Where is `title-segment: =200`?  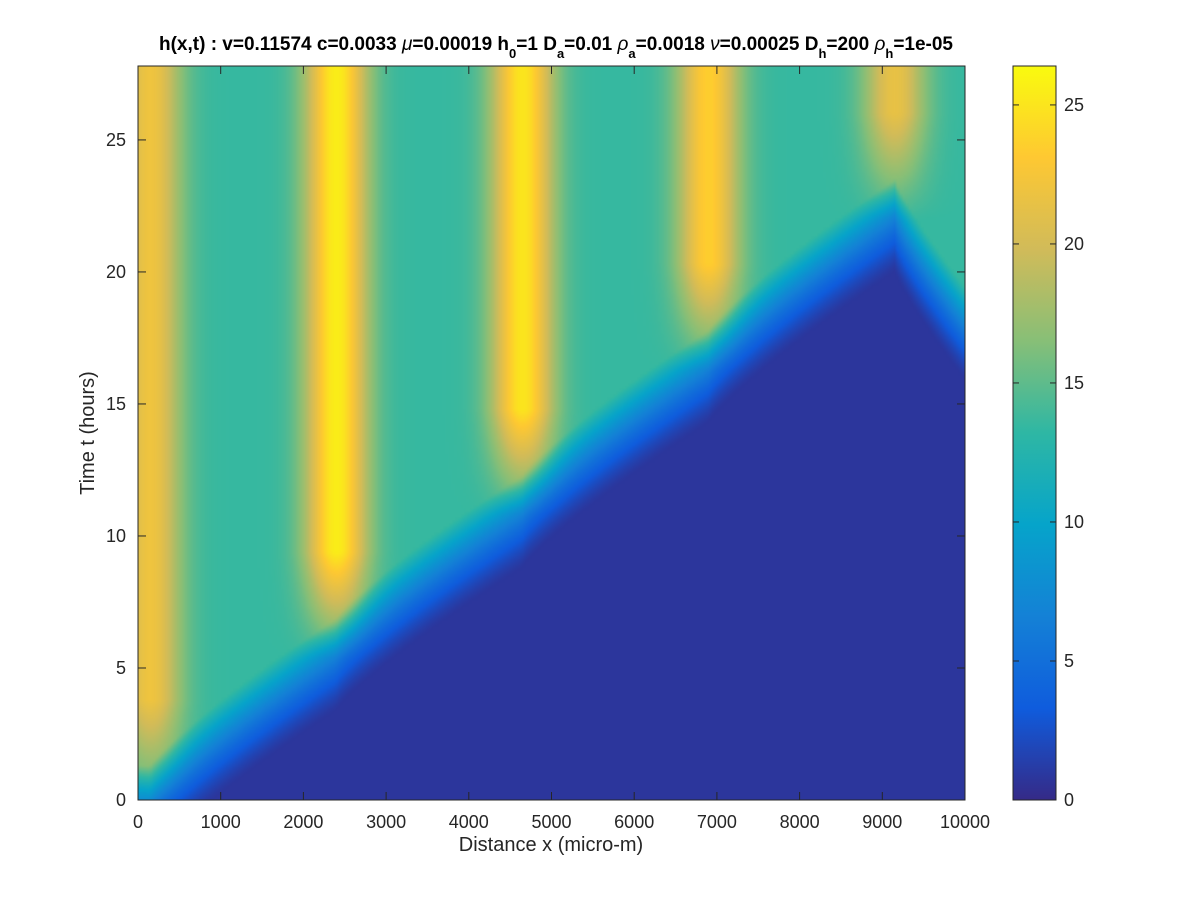 title-segment: =200 is located at coordinates (850, 44).